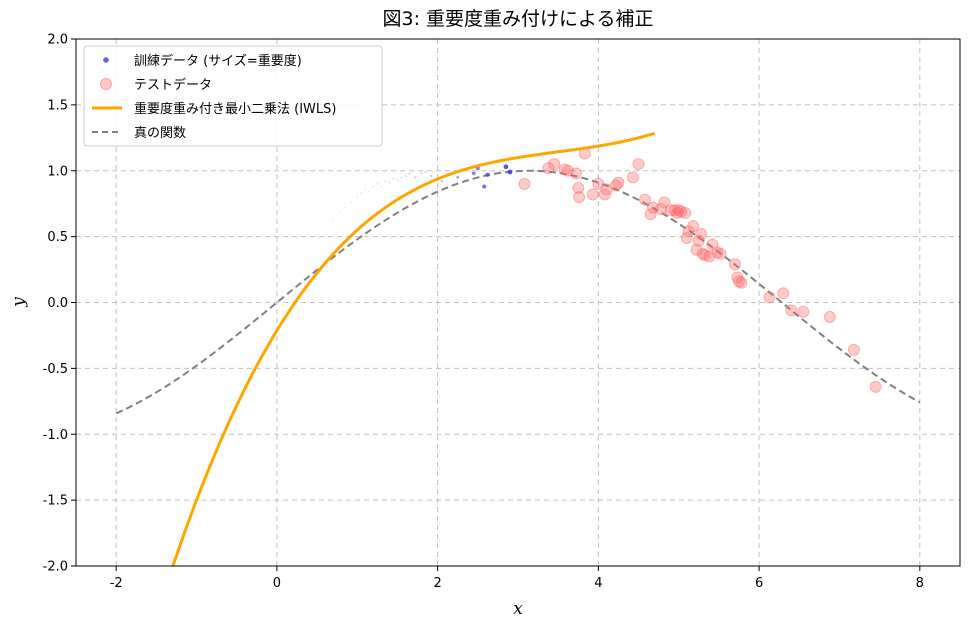 This screenshot has height=630, width=972. I want to click on y-tick-label: -1.0, so click(55, 435).